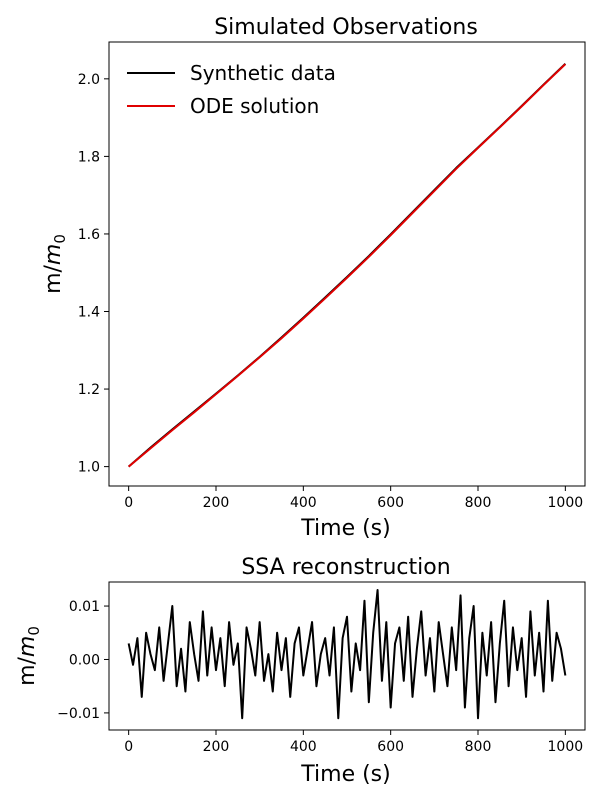 The height and width of the screenshot is (800, 600). Describe the element at coordinates (34, 631) in the screenshot. I see `bottom-y-label-subscript: 0` at that location.